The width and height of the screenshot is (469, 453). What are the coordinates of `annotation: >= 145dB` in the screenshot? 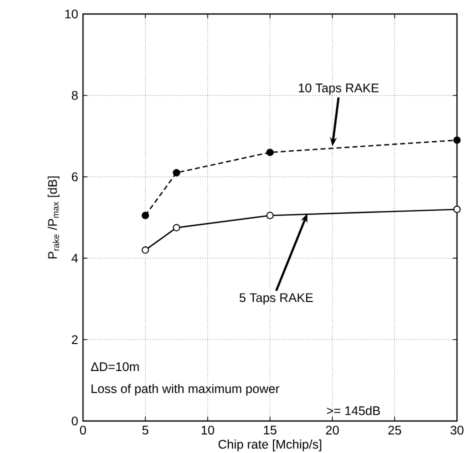 It's located at (353, 411).